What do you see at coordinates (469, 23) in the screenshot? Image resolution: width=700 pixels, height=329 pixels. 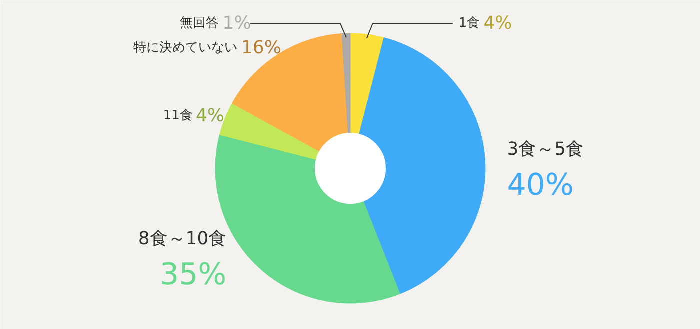 I see `slice-label: 1食` at bounding box center [469, 23].